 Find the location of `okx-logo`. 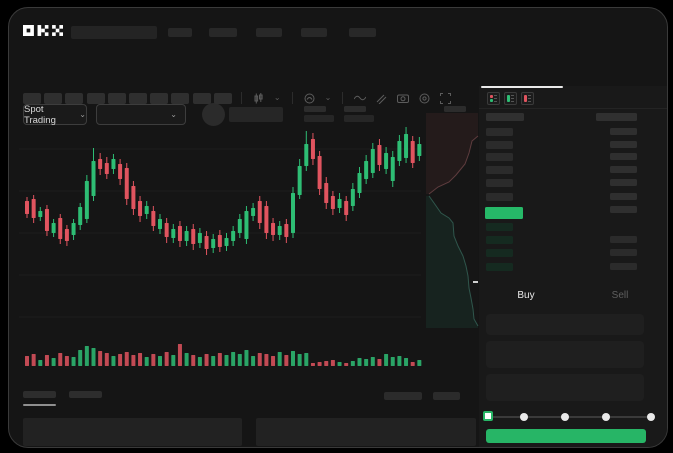

okx-logo is located at coordinates (43, 31).